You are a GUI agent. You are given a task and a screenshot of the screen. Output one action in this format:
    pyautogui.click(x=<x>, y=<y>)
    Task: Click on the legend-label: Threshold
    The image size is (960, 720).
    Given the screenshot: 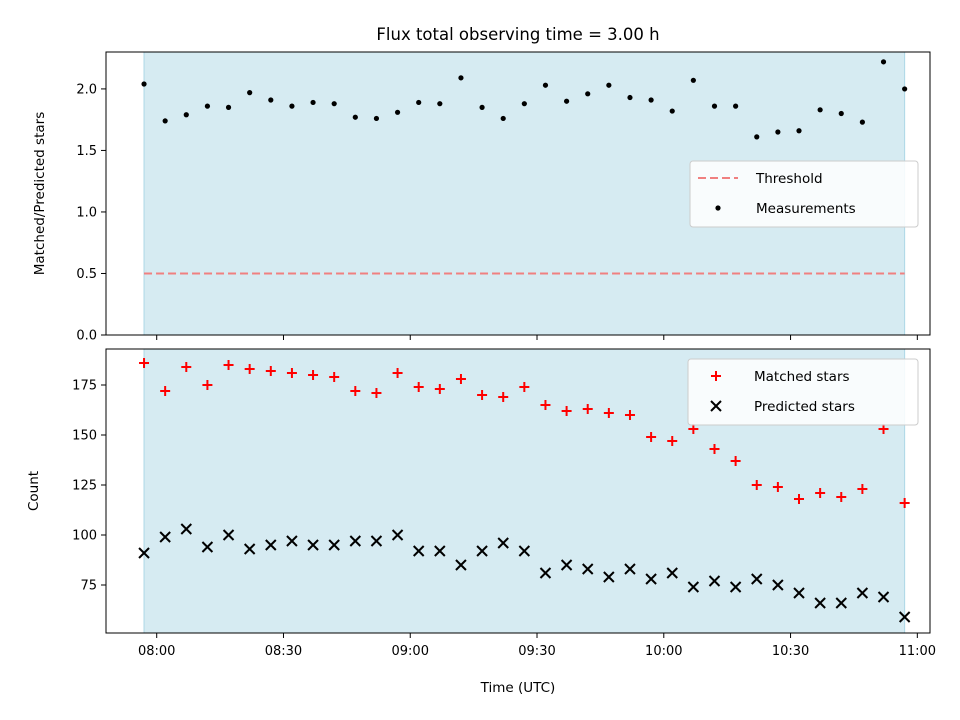 What is the action you would take?
    pyautogui.click(x=789, y=179)
    